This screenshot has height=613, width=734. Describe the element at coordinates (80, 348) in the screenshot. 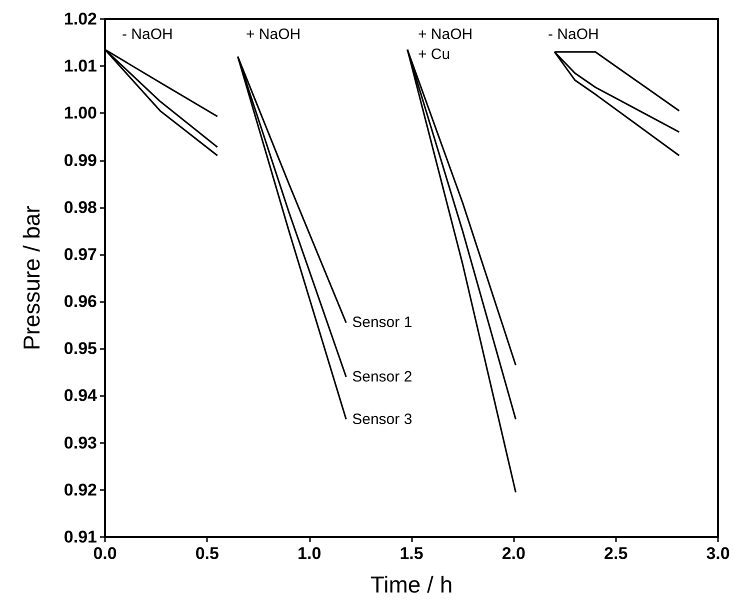

I see `y-tick-label: 0.95` at that location.